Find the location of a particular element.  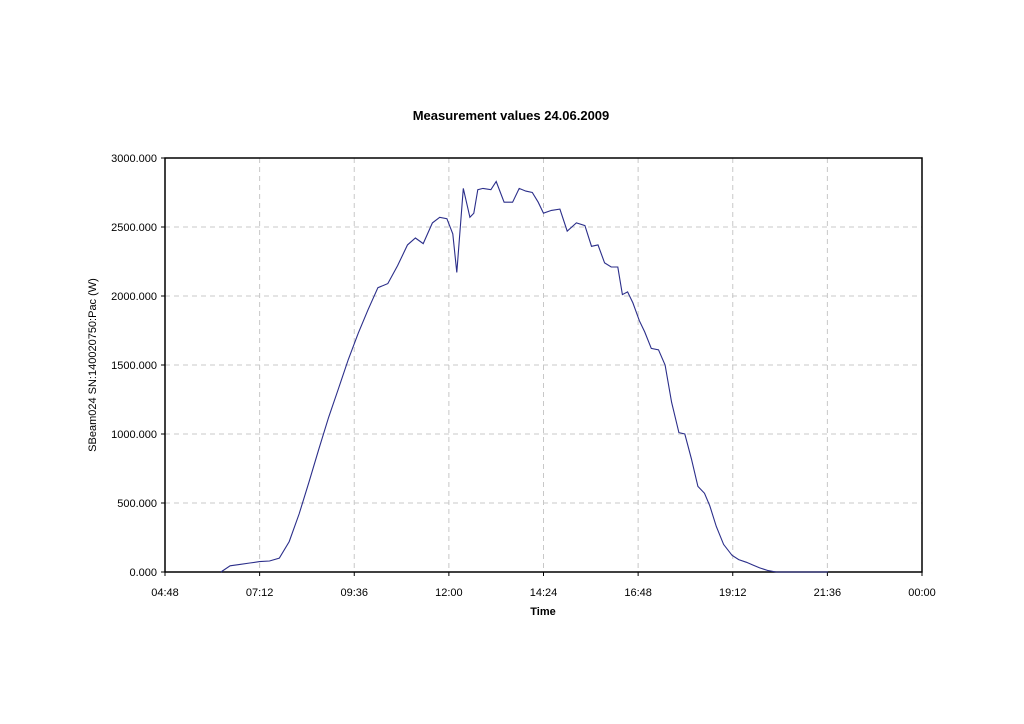

x-tick-label: 09:36 is located at coordinates (354, 593).